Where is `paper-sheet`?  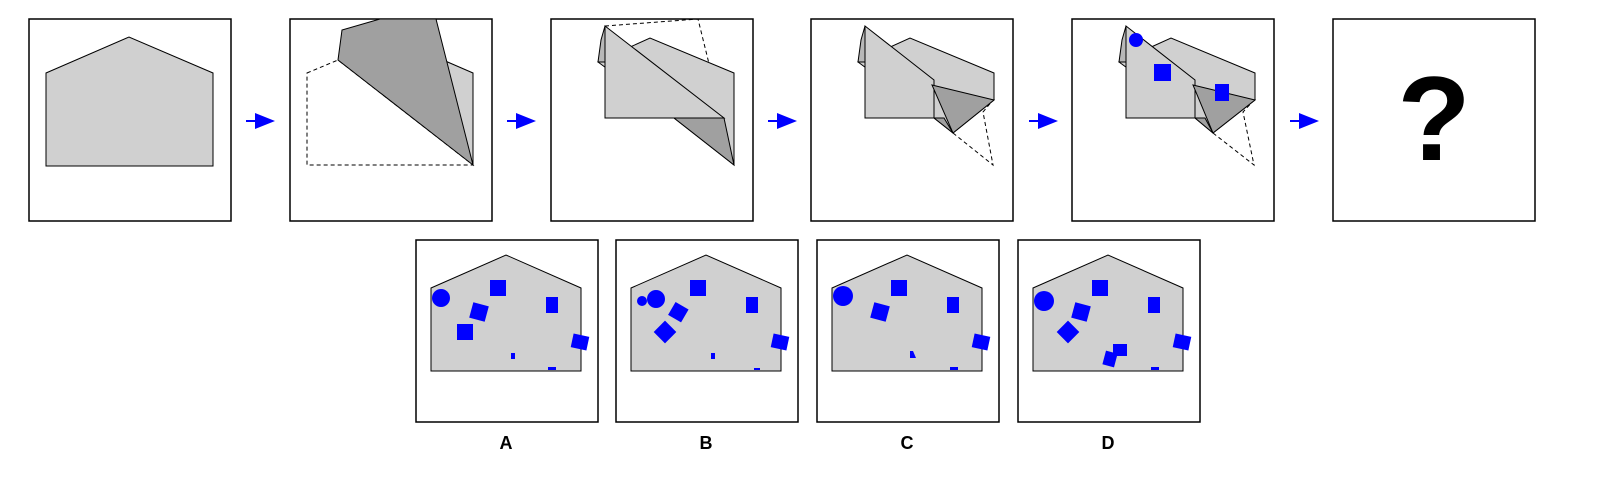 paper-sheet is located at coordinates (129, 101).